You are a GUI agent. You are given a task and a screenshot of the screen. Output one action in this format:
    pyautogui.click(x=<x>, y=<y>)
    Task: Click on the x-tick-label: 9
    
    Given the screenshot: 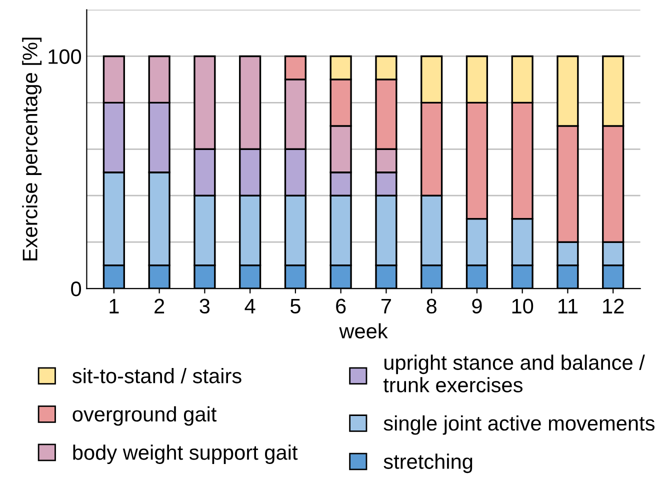 What is the action you would take?
    pyautogui.click(x=477, y=306)
    